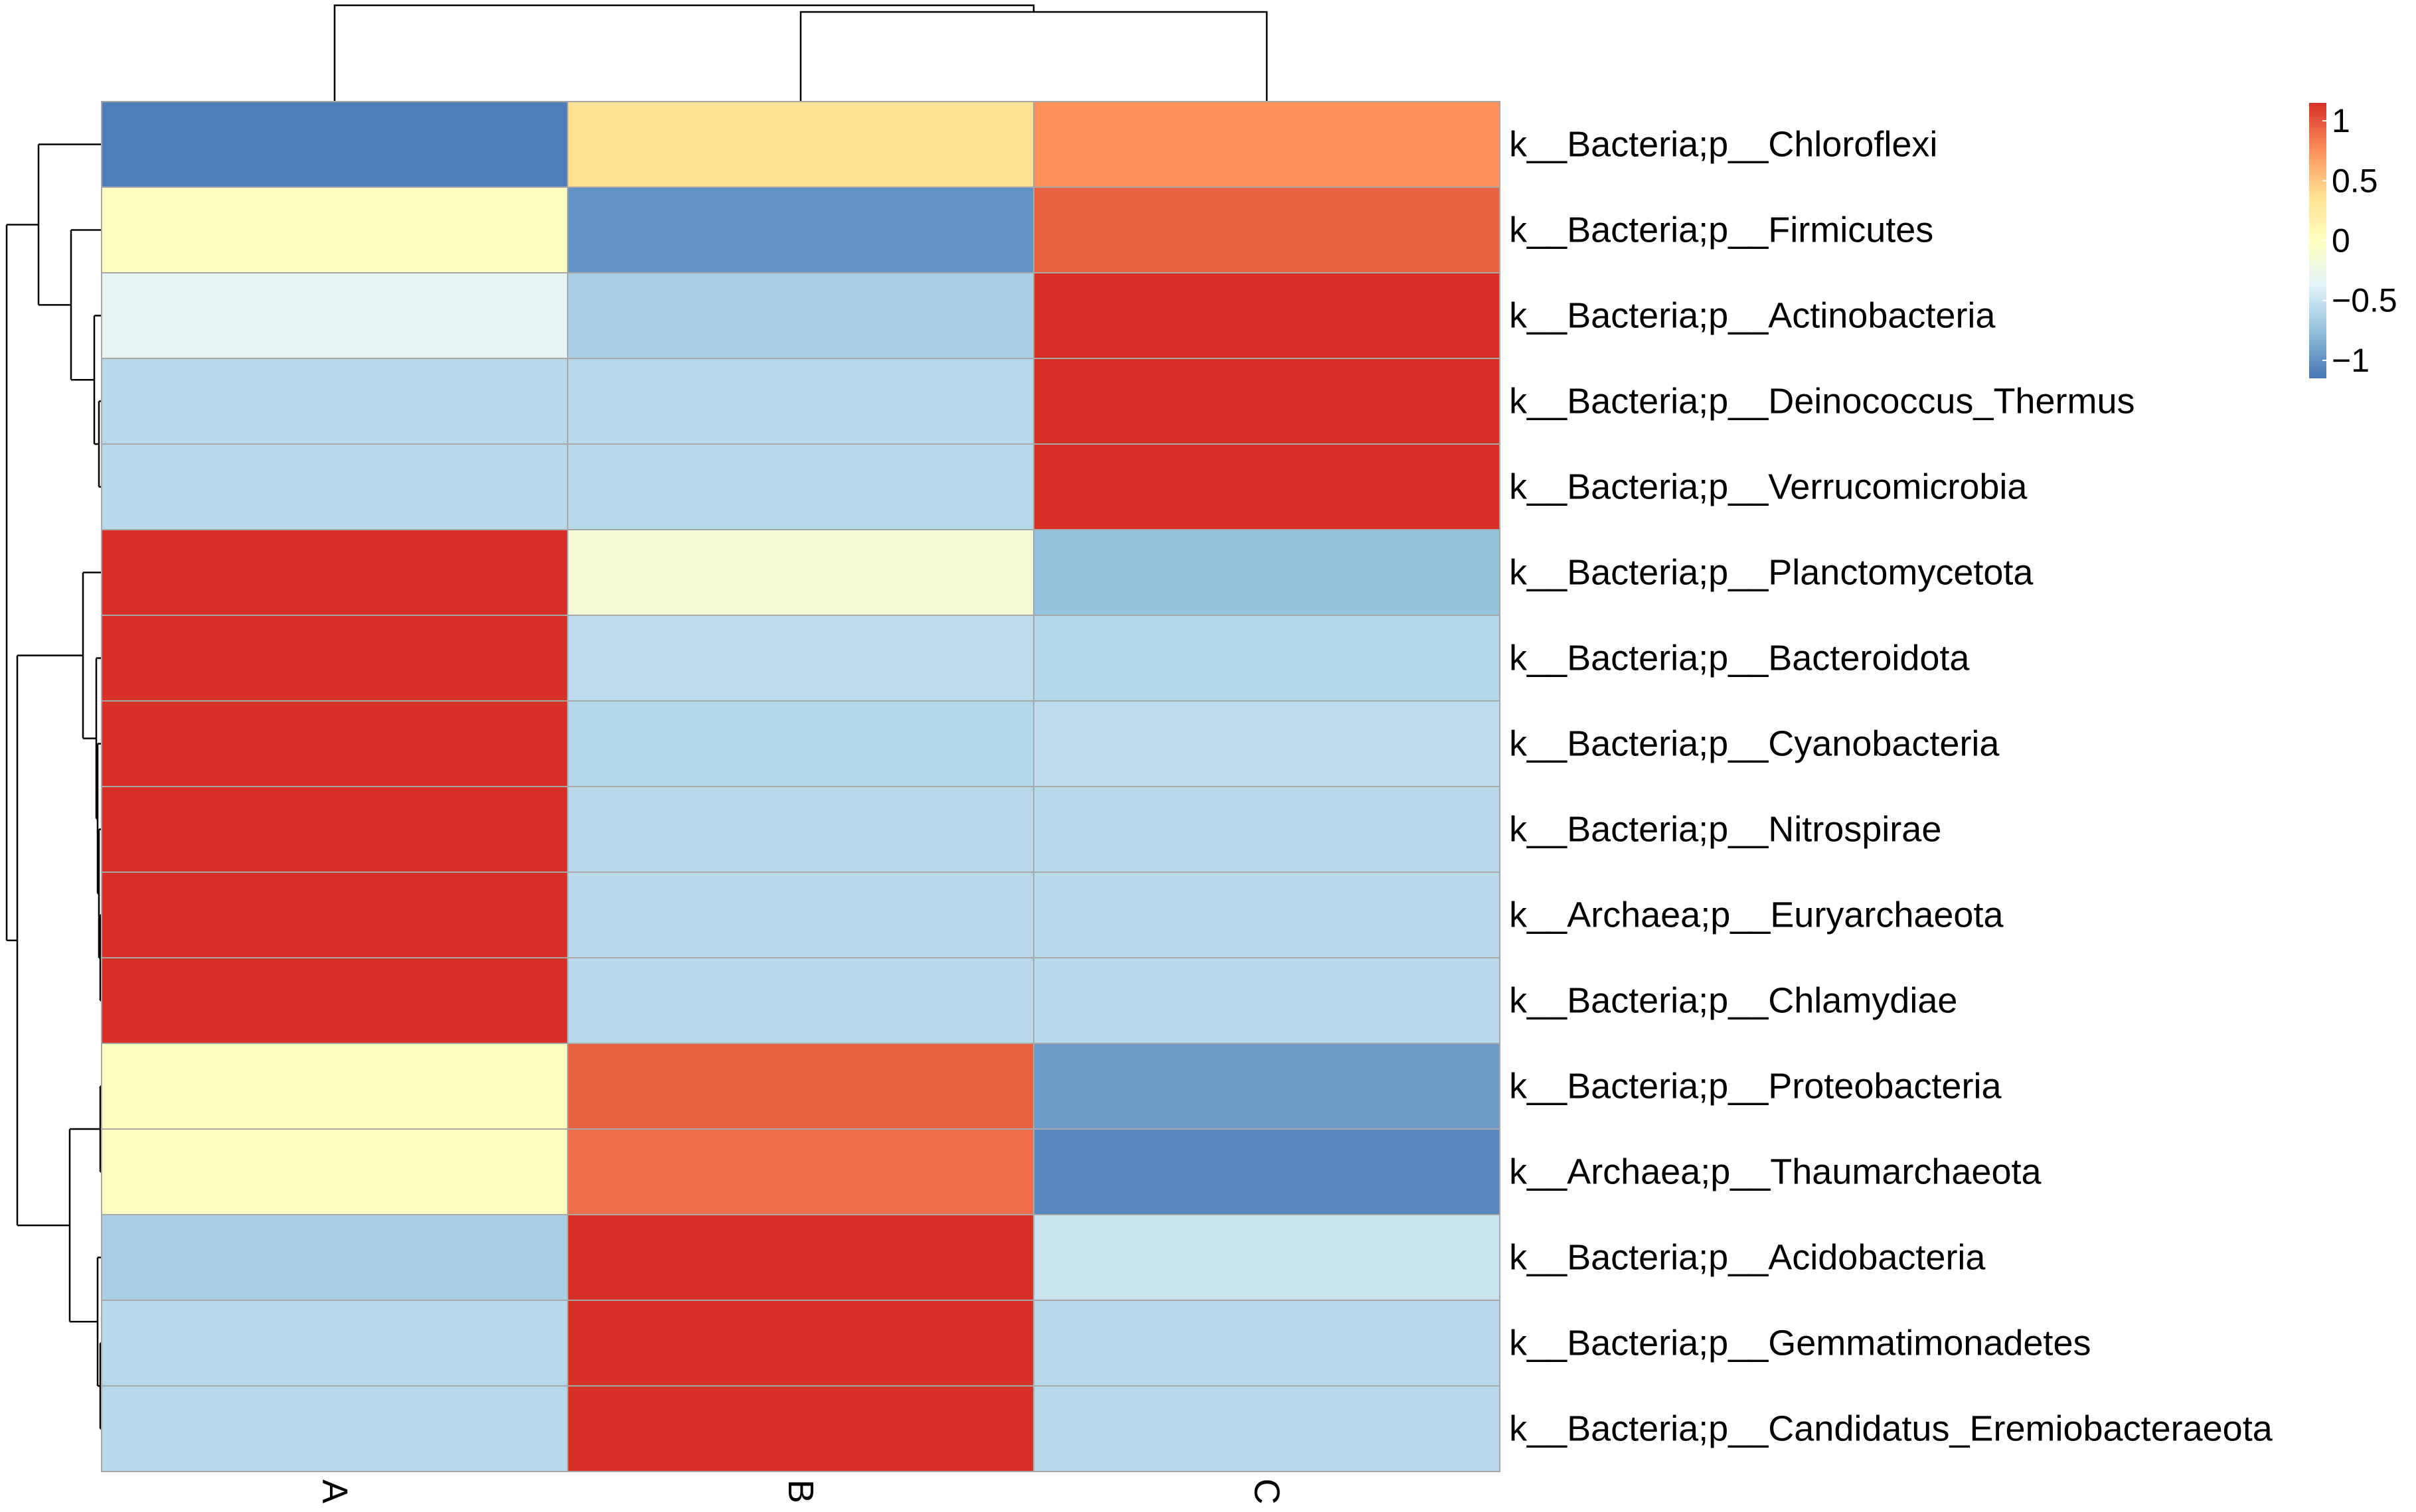  What do you see at coordinates (1733, 1001) in the screenshot?
I see `row-label: k__Bacteria;p__Chlamydiae` at bounding box center [1733, 1001].